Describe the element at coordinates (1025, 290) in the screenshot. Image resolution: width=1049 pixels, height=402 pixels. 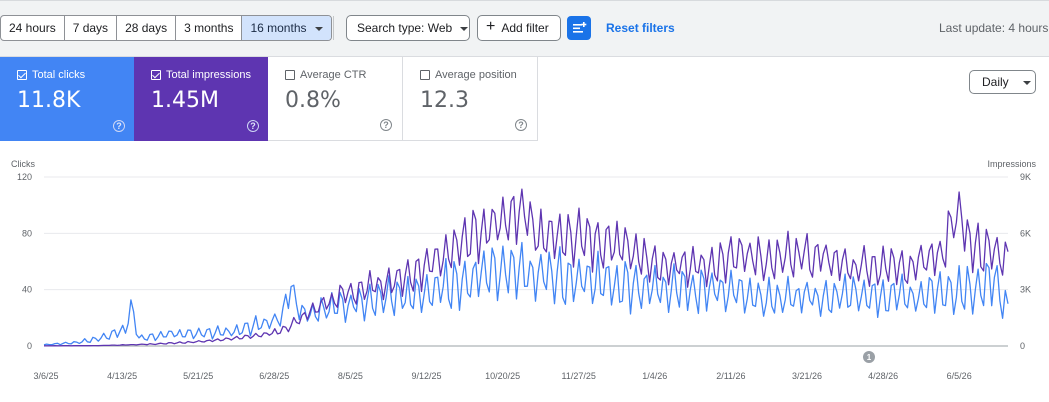
I see `right-axis-tick-label: 3K` at that location.